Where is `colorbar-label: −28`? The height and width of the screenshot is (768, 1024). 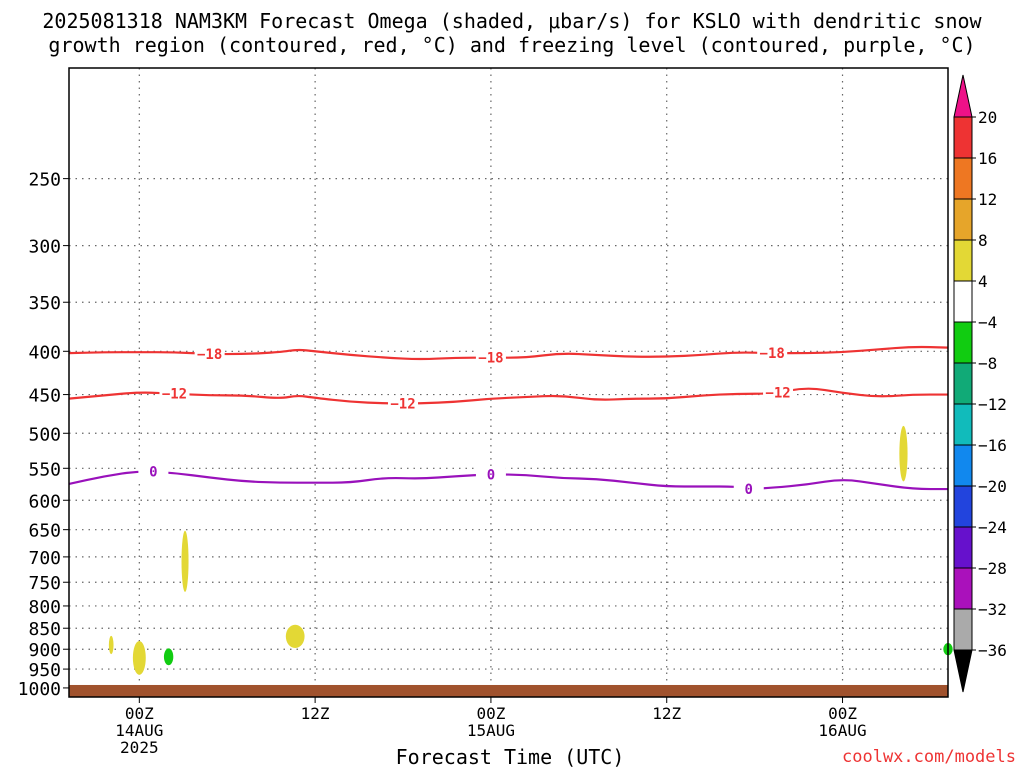
colorbar-label: −28 is located at coordinates (992, 568).